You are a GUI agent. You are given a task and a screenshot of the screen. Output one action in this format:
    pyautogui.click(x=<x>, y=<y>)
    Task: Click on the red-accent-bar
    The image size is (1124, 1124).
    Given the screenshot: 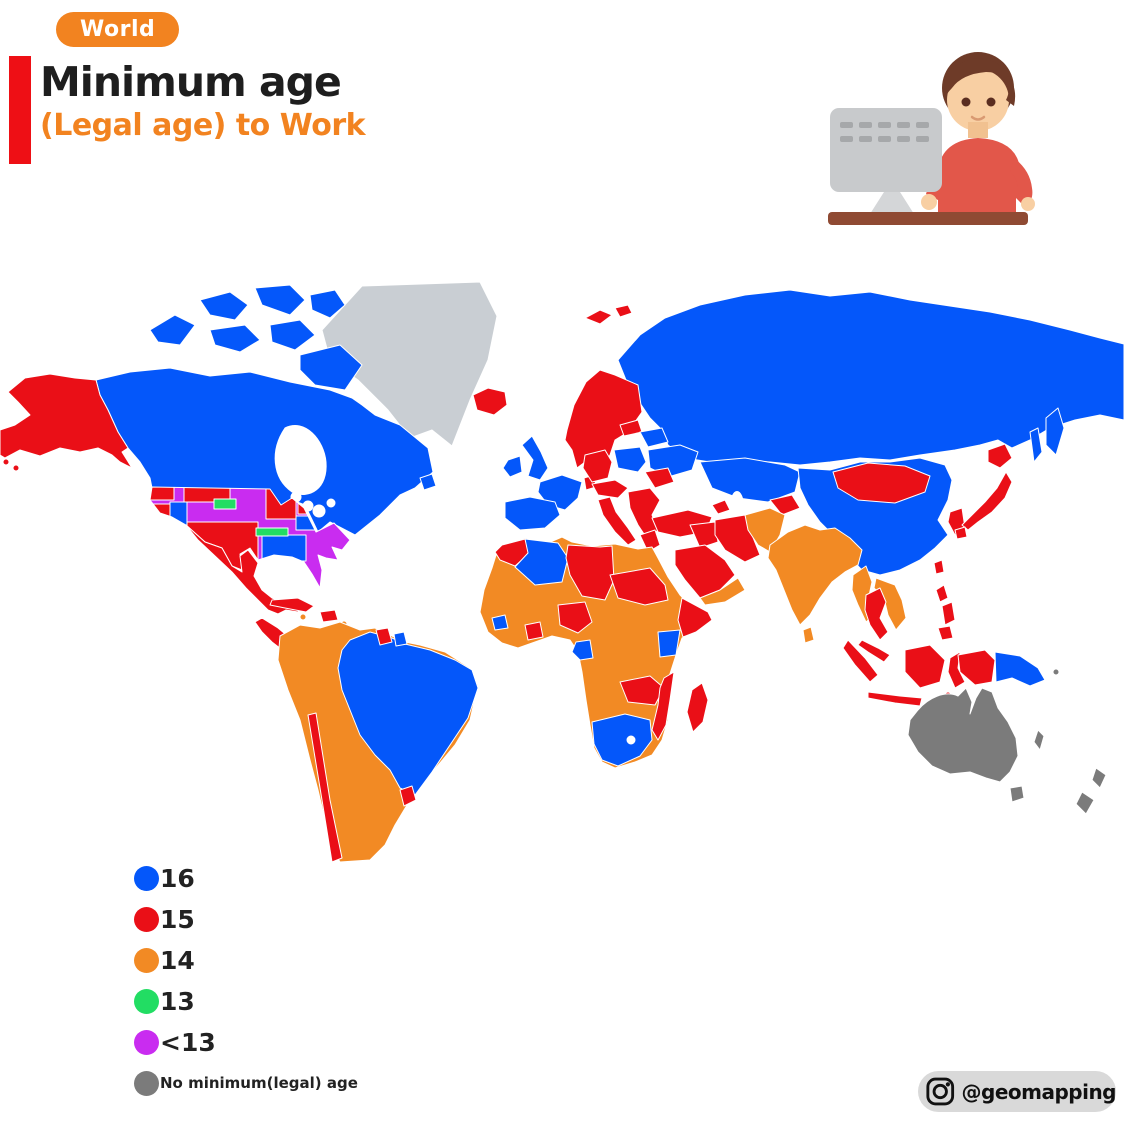 What is the action you would take?
    pyautogui.click(x=20, y=110)
    